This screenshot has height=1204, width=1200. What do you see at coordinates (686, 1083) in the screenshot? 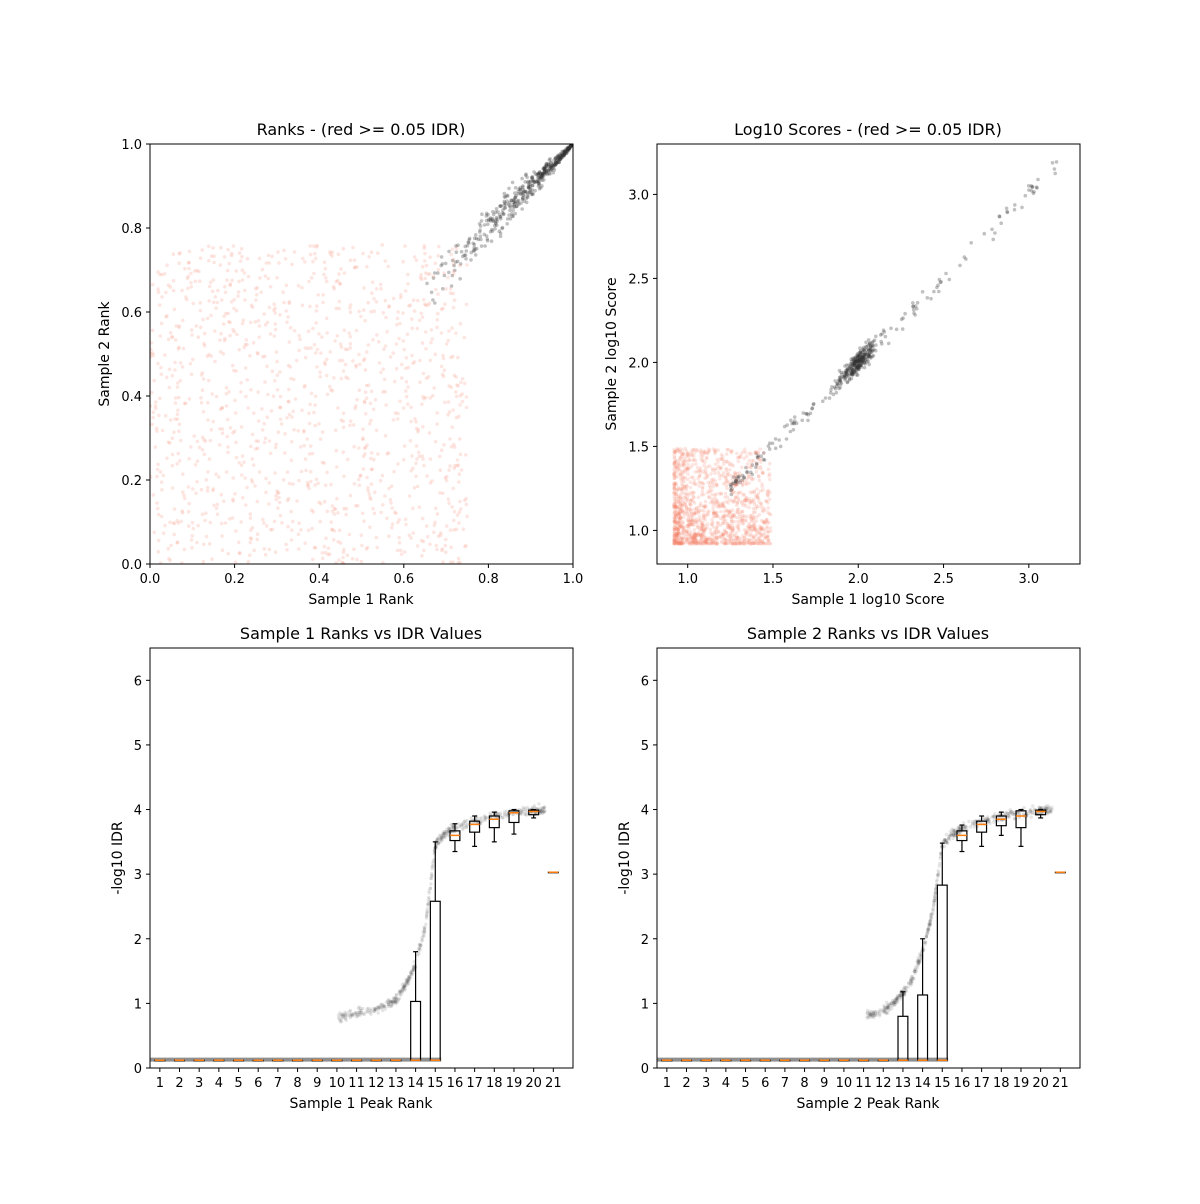
I see `x-tick-label: 2` at bounding box center [686, 1083].